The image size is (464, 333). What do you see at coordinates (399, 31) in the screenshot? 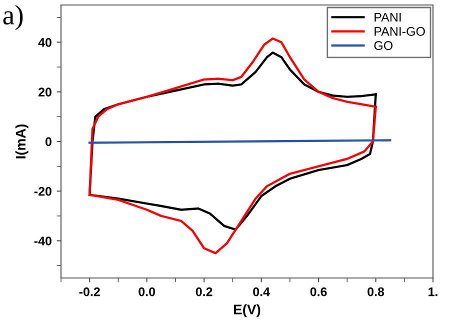
I see `legend-label: PANI-GO` at bounding box center [399, 31].